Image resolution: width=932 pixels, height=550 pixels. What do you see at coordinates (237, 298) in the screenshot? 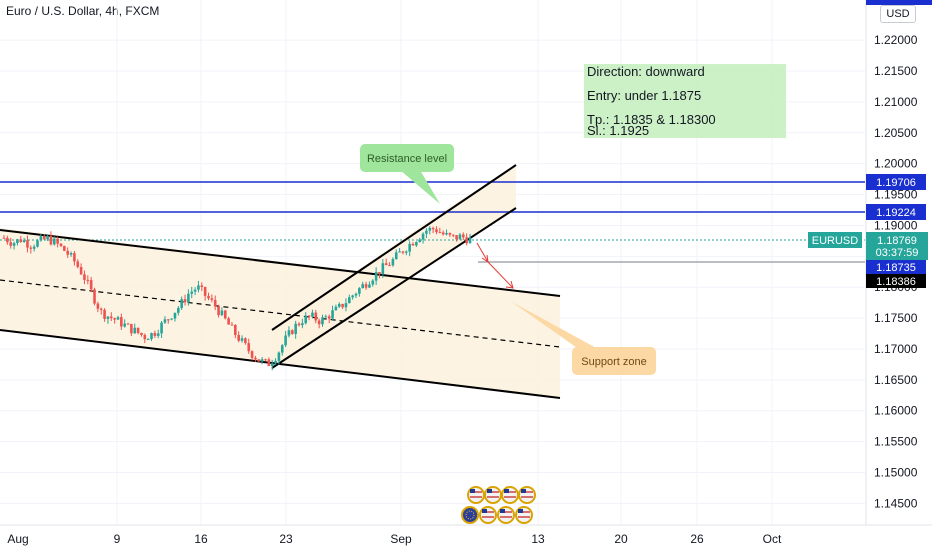
I see `candles` at bounding box center [237, 298].